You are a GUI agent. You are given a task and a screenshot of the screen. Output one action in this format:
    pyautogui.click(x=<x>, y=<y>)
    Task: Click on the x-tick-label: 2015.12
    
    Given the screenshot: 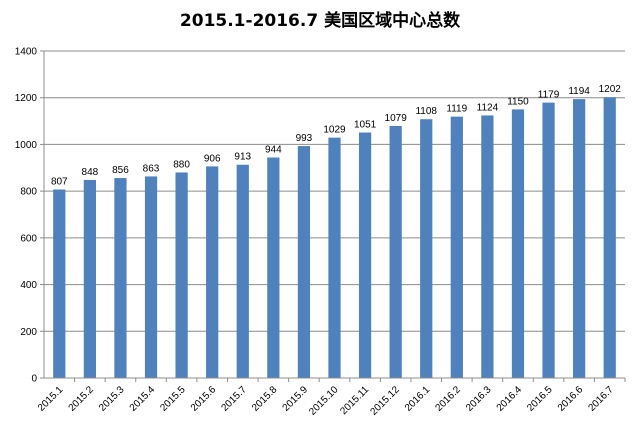 What is the action you would take?
    pyautogui.click(x=385, y=401)
    